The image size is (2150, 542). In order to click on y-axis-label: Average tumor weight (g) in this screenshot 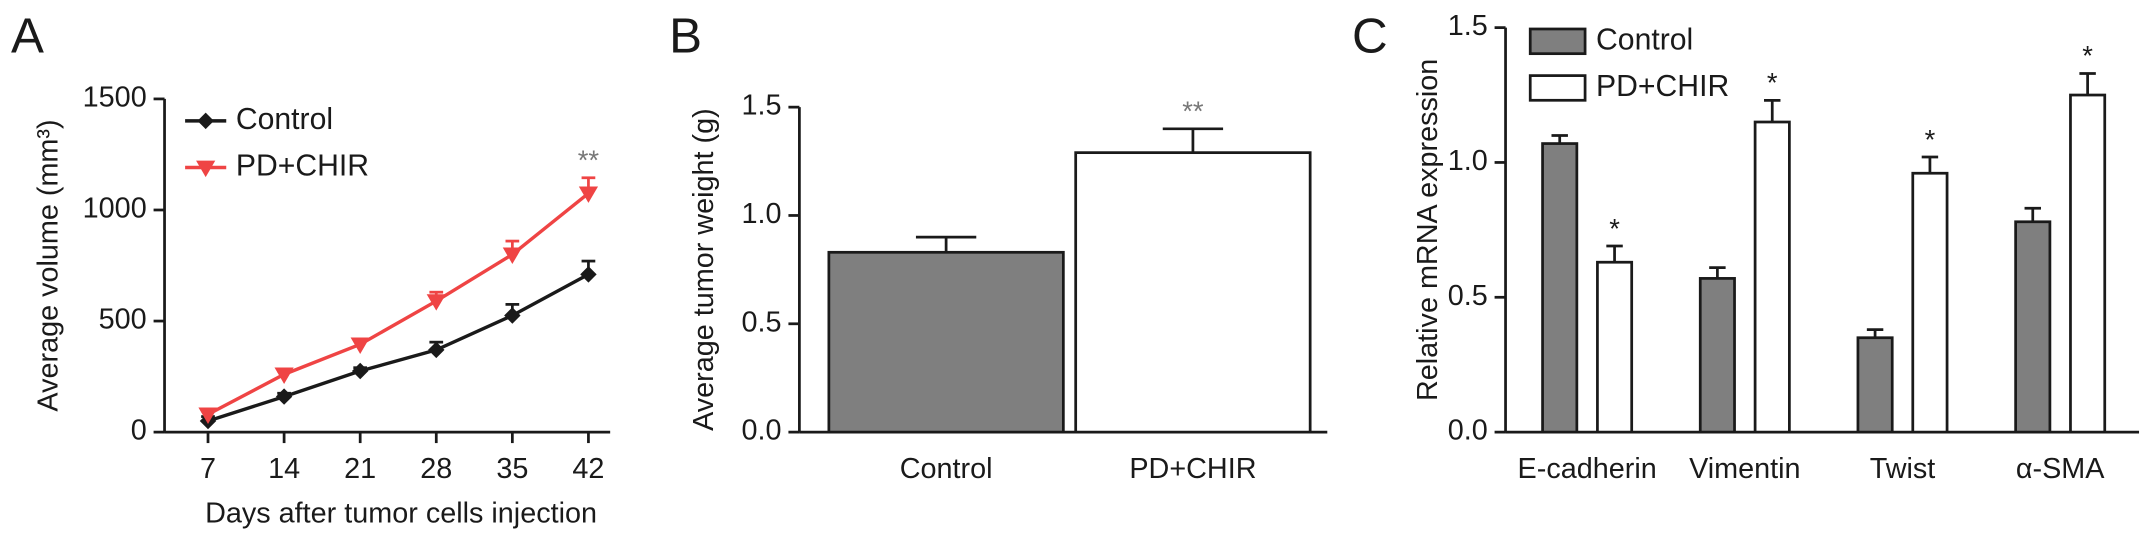, I will do `click(704, 269)`.